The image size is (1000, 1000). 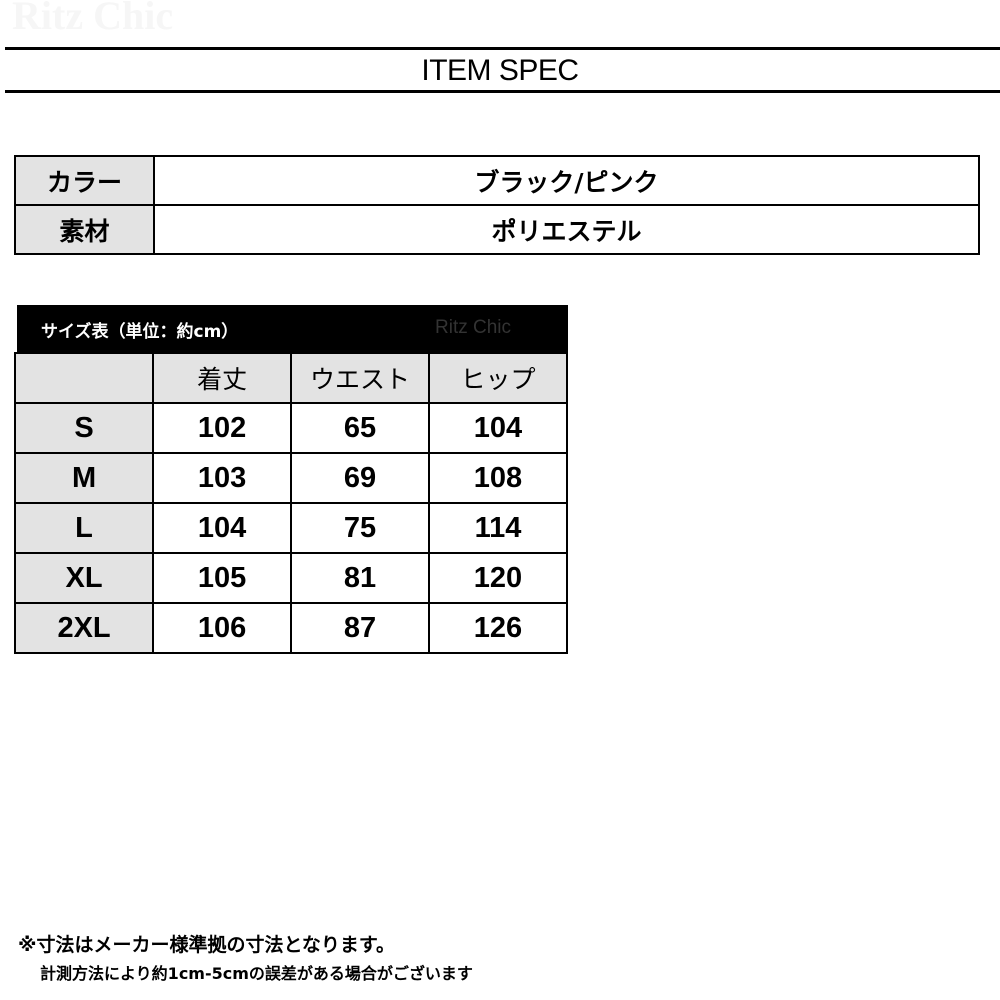 I want to click on spec-label: 素材, so click(x=84, y=229).